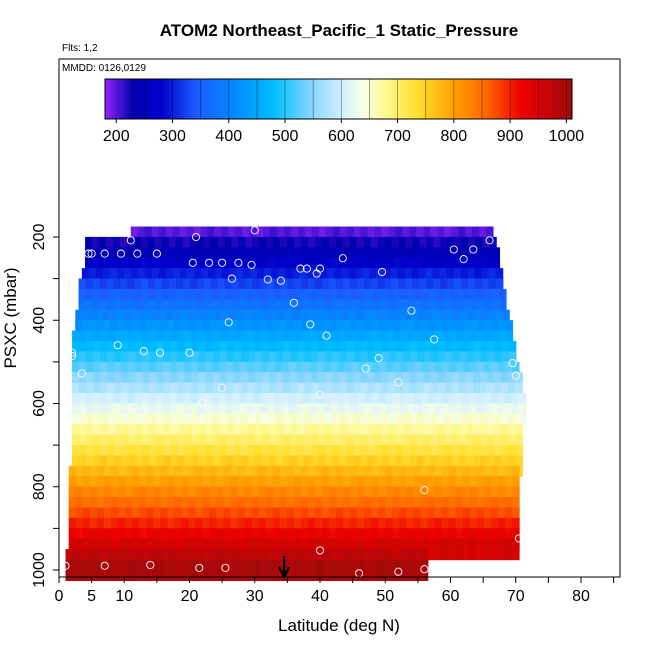 Image resolution: width=650 pixels, height=650 pixels. I want to click on x-tick-label: 80, so click(581, 596).